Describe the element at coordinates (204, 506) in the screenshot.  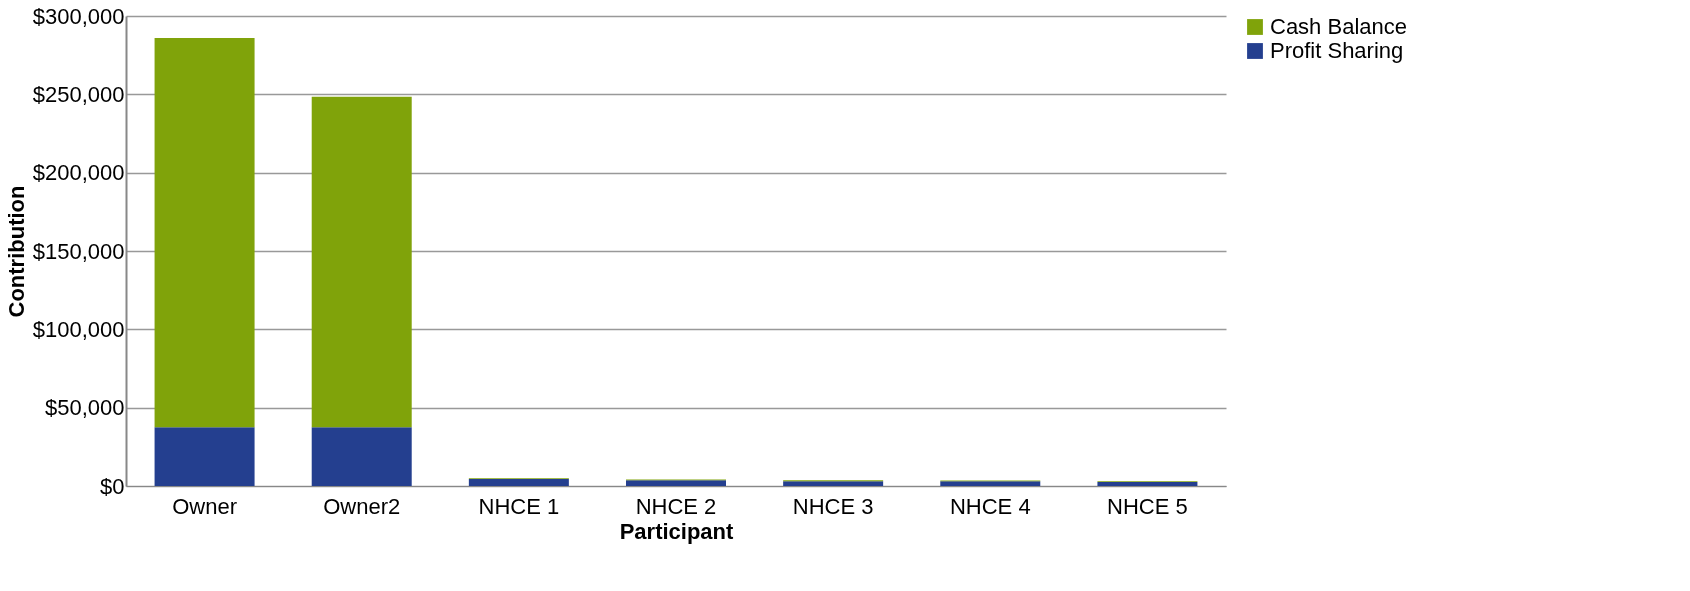
I see `x-tick-label: Owner` at that location.